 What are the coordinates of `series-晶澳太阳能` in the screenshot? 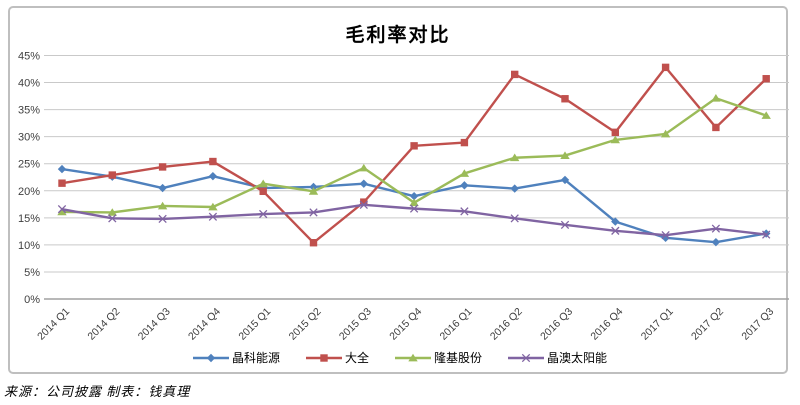 It's located at (414, 220).